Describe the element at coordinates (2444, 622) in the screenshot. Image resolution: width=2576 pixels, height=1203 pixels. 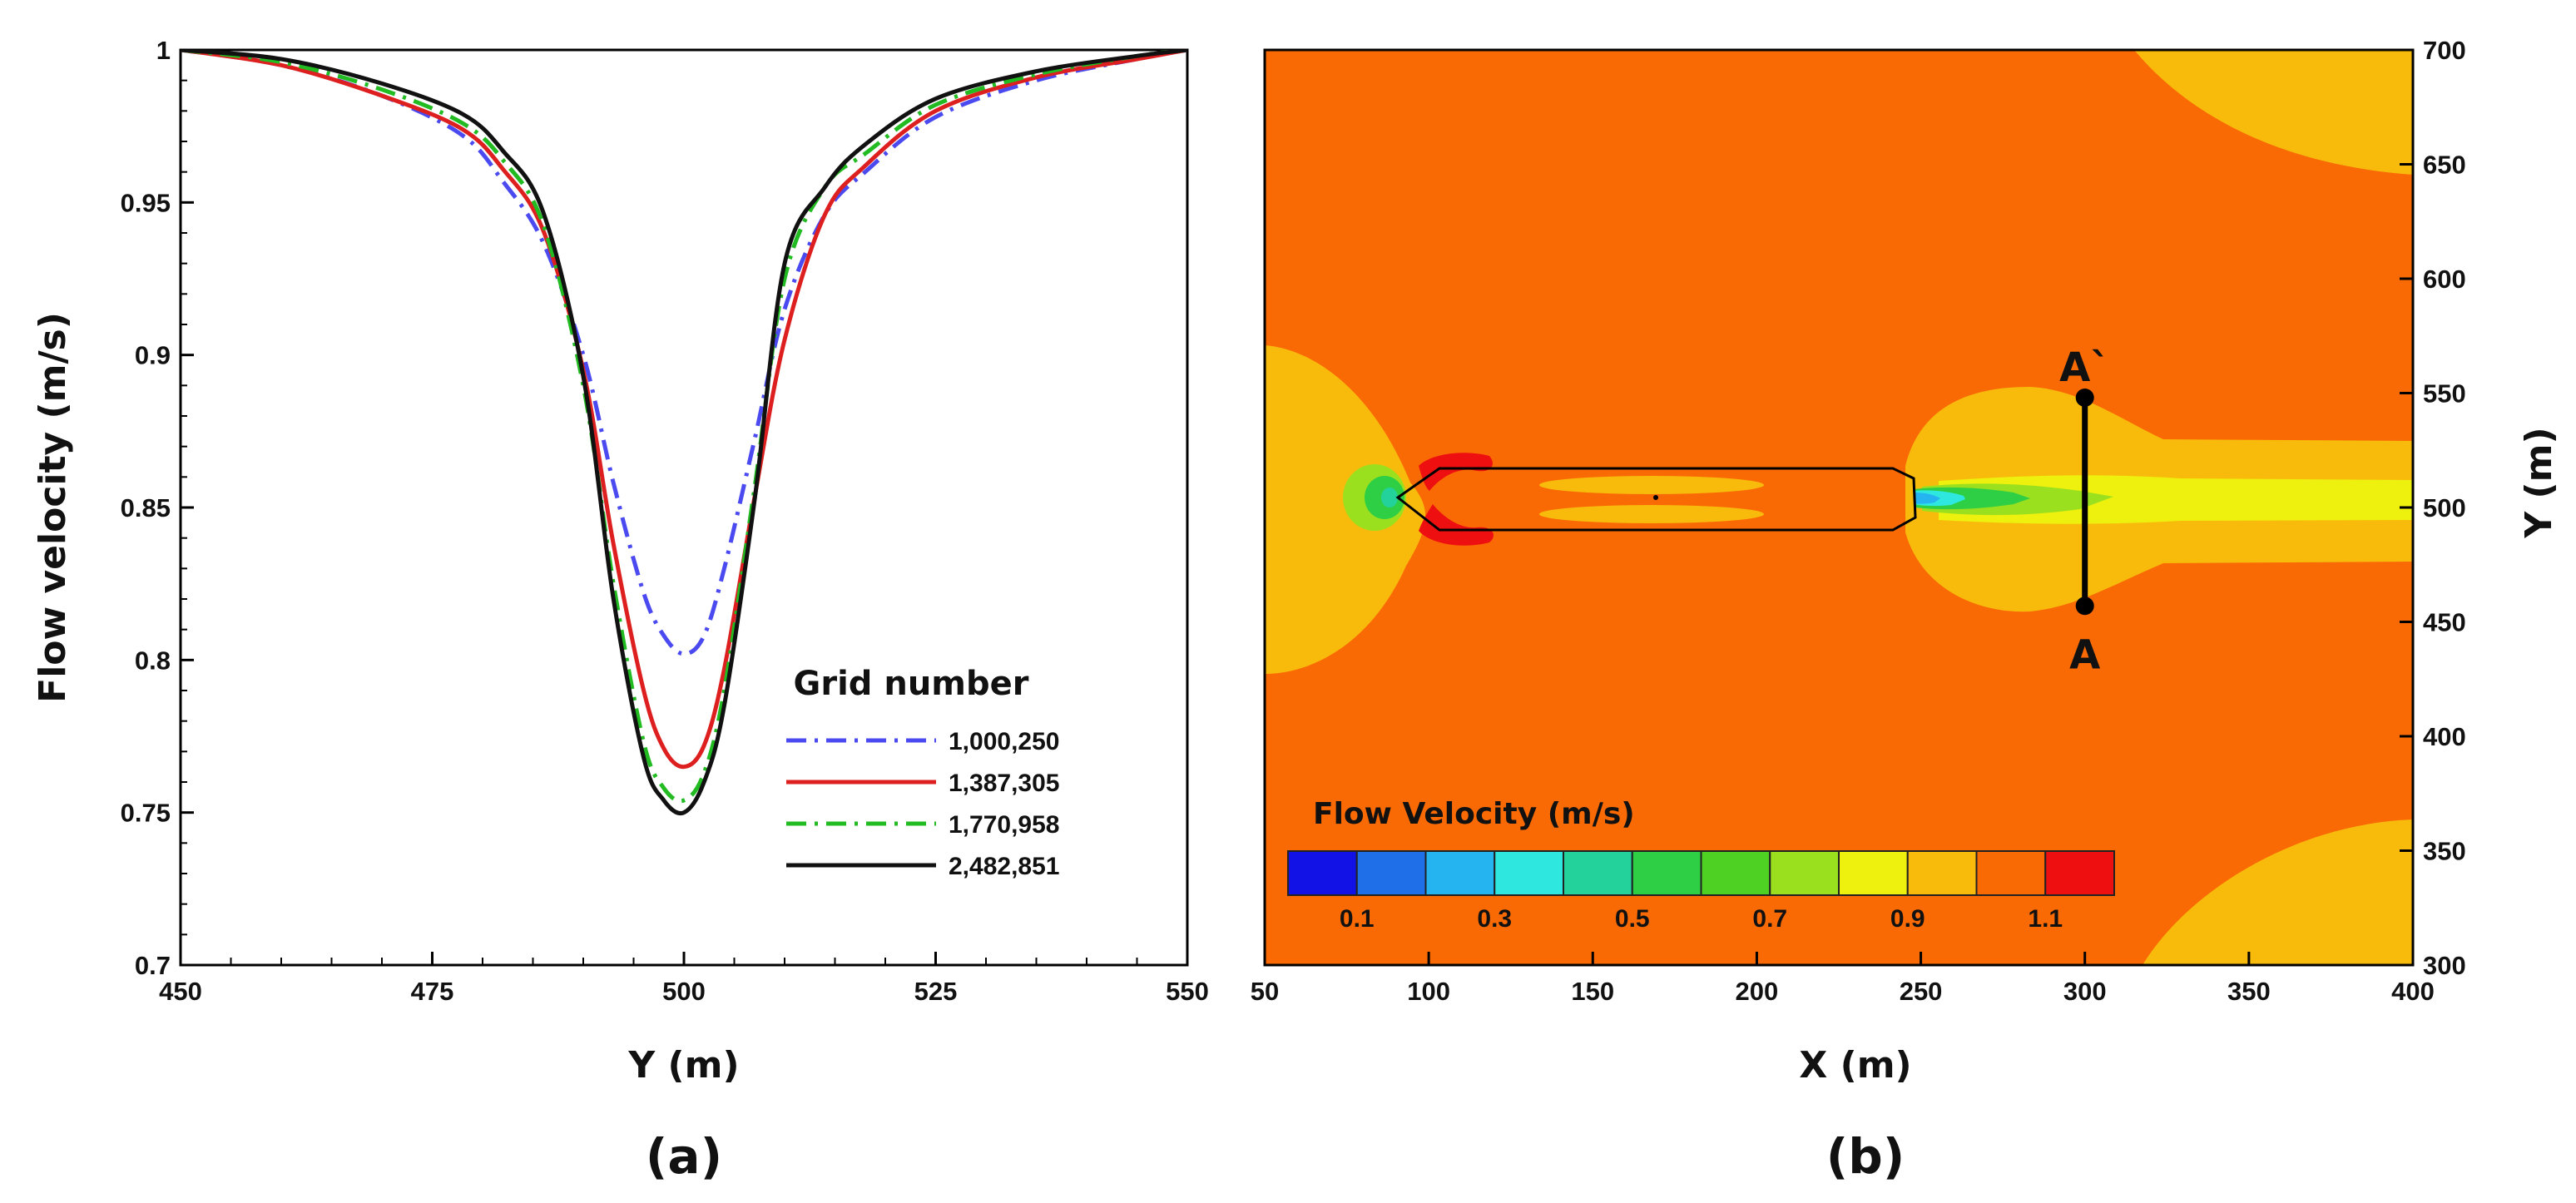
I see `panel-b-y-tick-label: 450` at that location.